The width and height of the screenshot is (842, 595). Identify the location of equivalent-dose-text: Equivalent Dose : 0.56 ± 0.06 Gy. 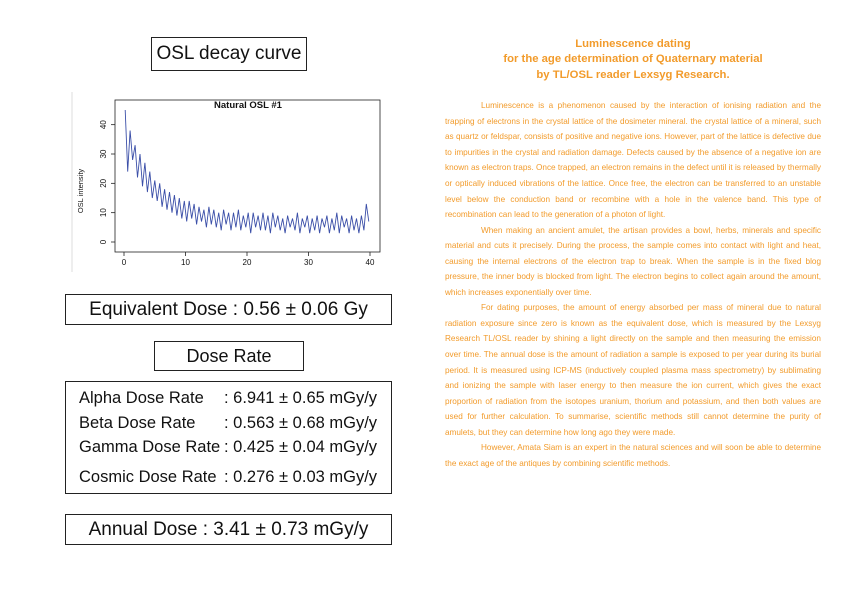
(228, 309).